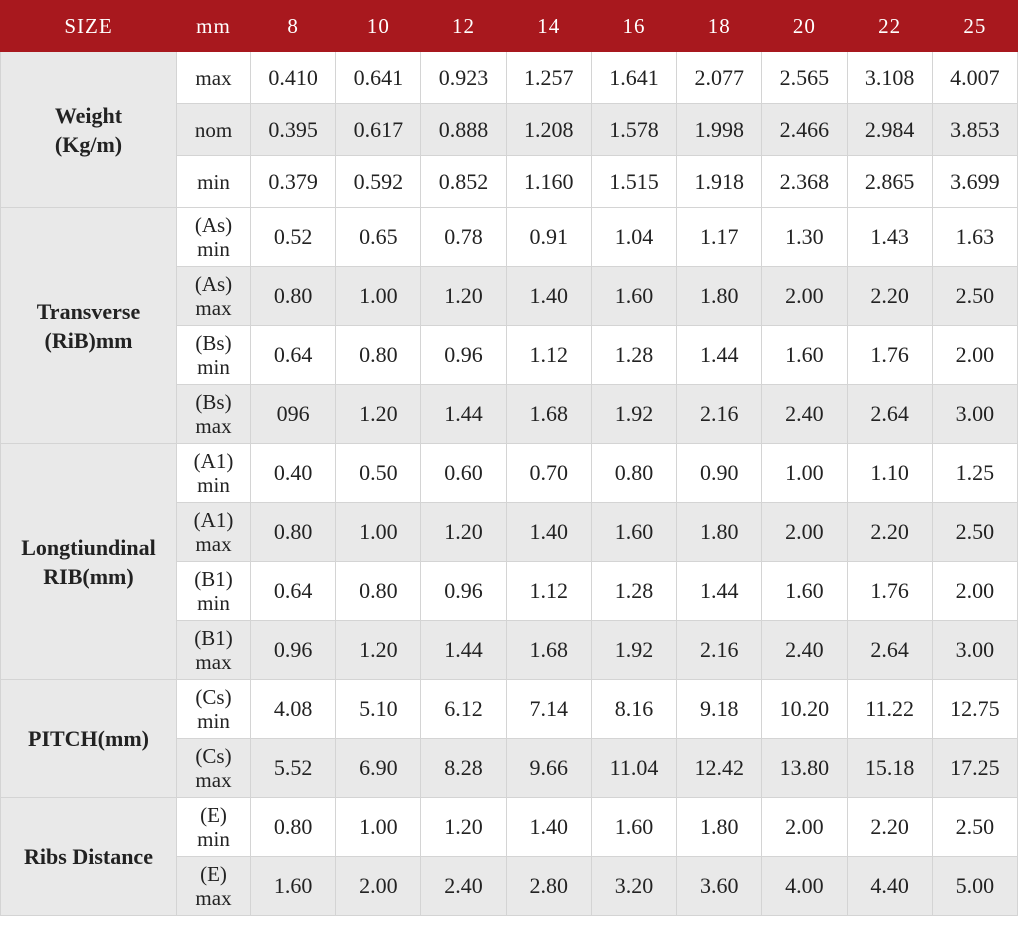 The height and width of the screenshot is (925, 1024). Describe the element at coordinates (213, 756) in the screenshot. I see `sub-label-line1: (Cs)` at that location.